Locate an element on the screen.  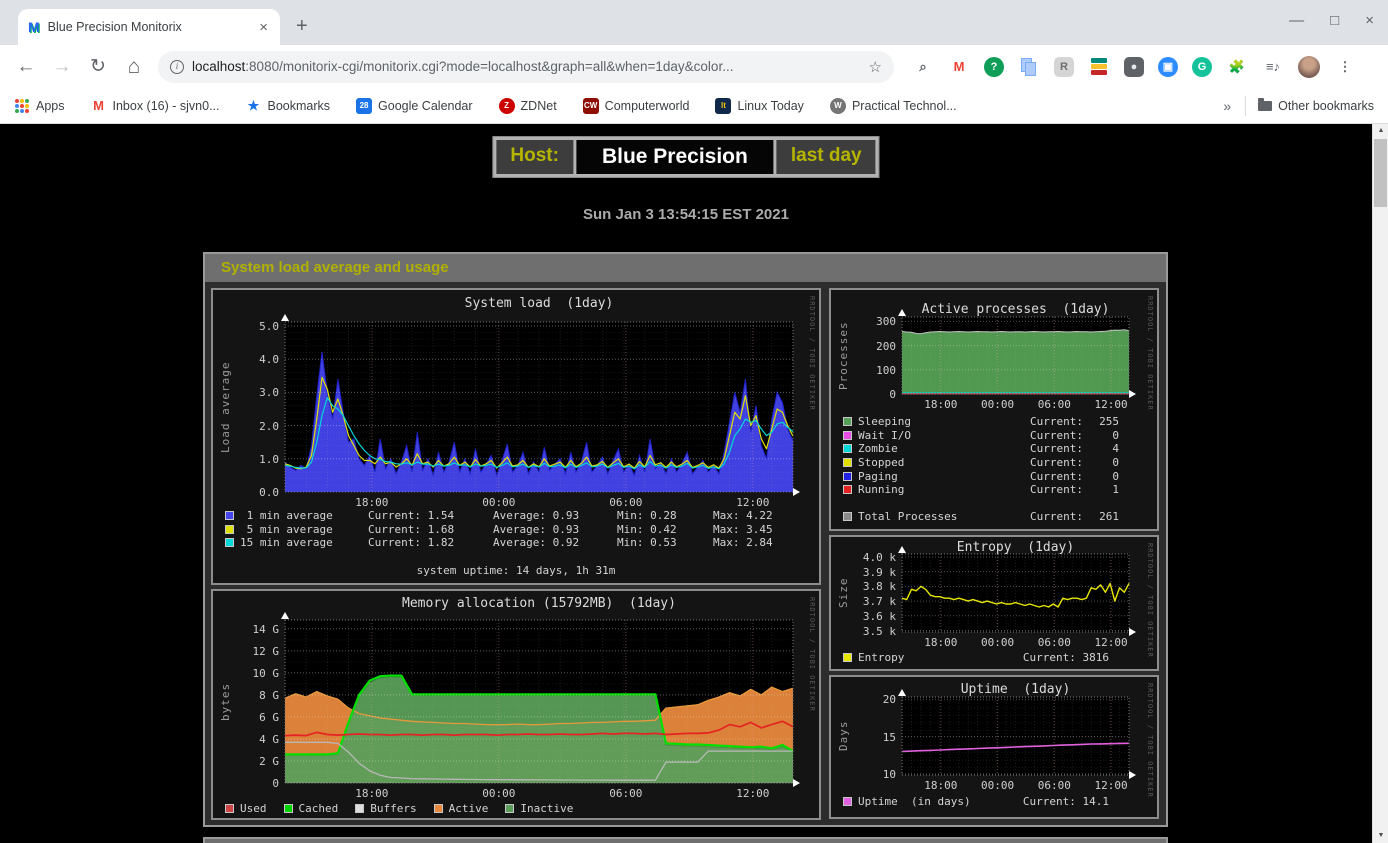
y-tick-label: 4 G is located at coordinates (269, 739).